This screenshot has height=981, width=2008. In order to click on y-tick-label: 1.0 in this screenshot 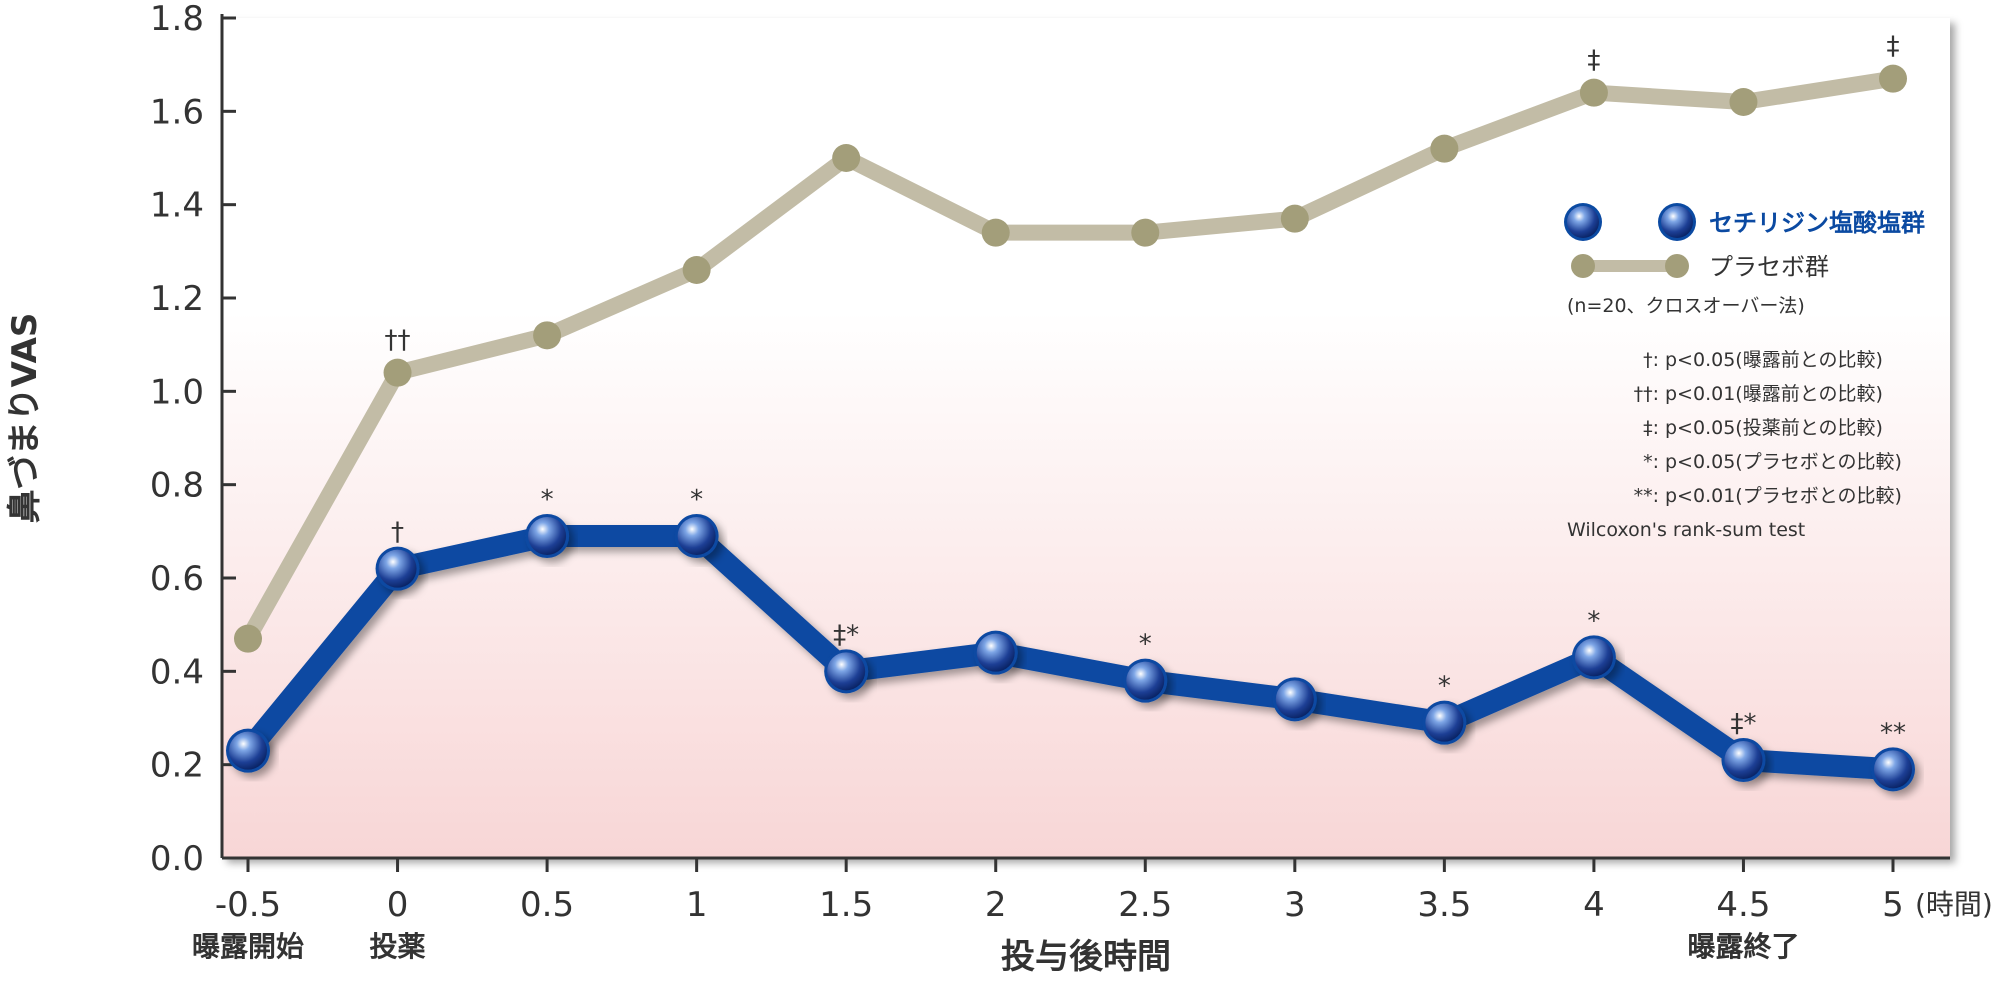, I will do `click(177, 392)`.